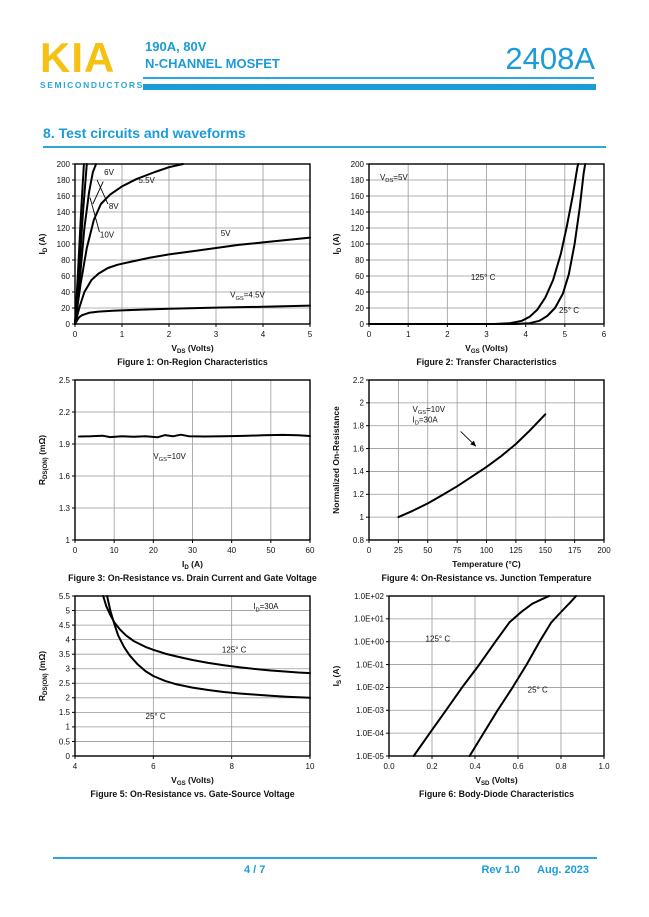  I want to click on svg-text: Normalized On-Resistance, so click(336, 460).